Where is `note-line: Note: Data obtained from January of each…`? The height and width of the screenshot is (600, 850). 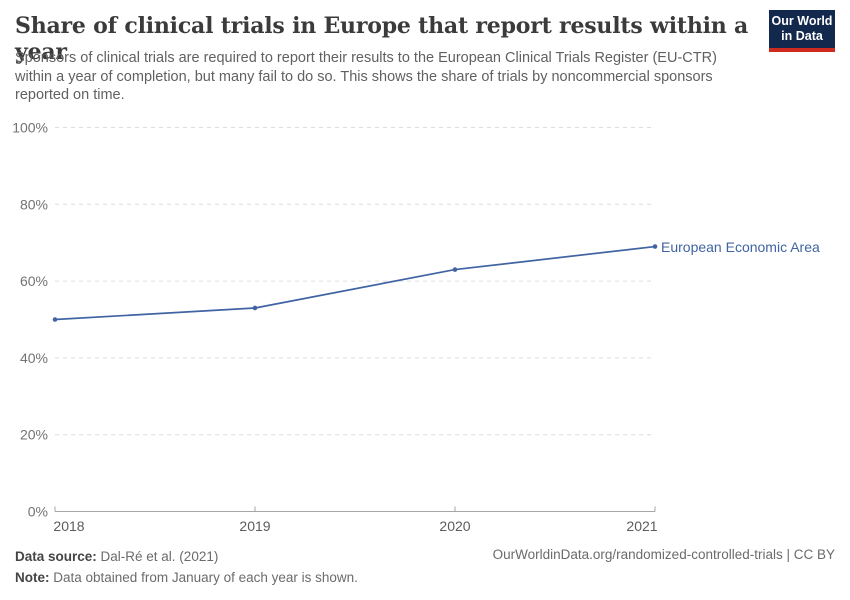
note-line: Note: Data obtained from January of each… is located at coordinates (186, 577).